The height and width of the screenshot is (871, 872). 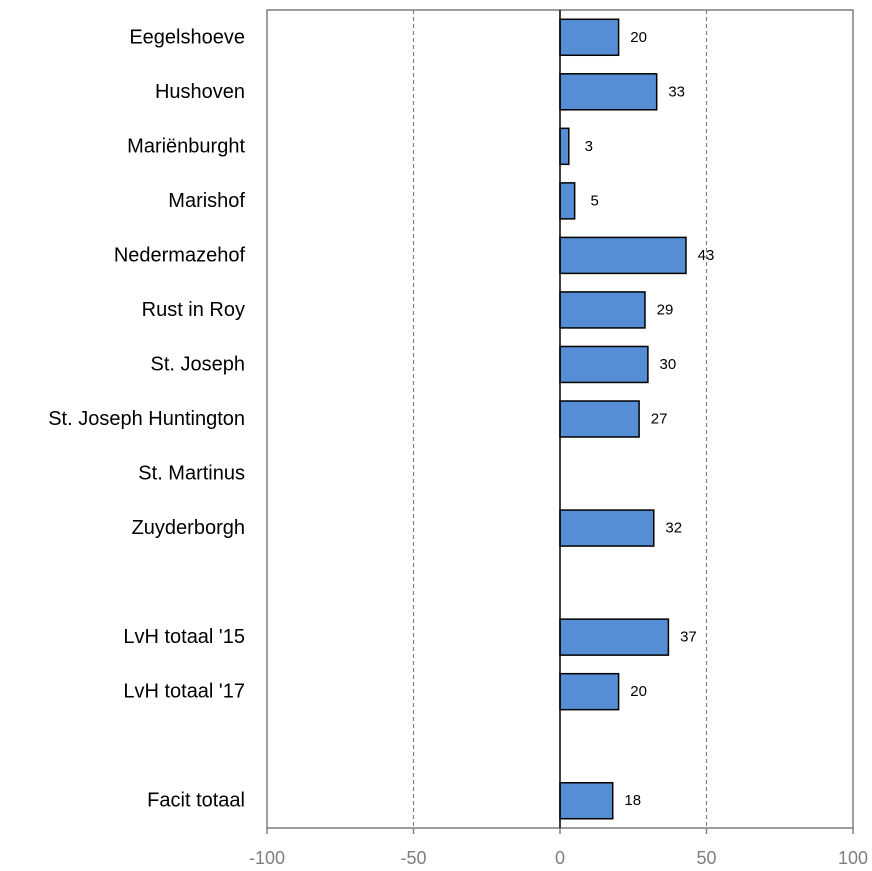 What do you see at coordinates (706, 255) in the screenshot?
I see `data-label: 43` at bounding box center [706, 255].